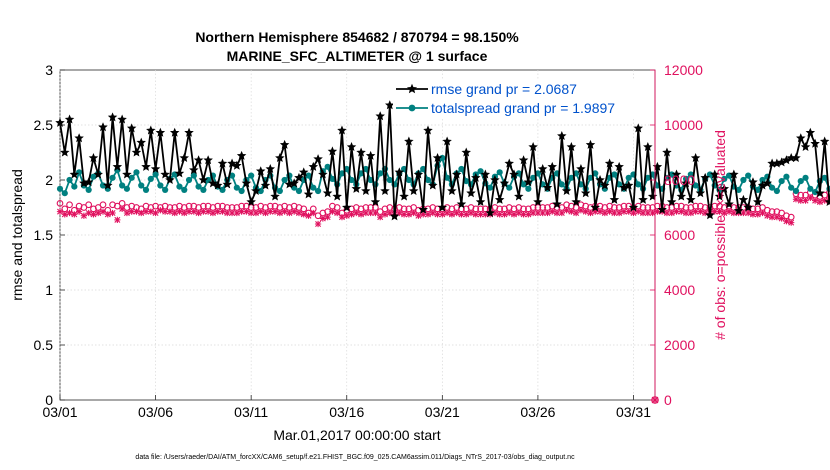  I want to click on x-axis-label: Mar.01,2017 00:00:00 start, so click(356, 435).